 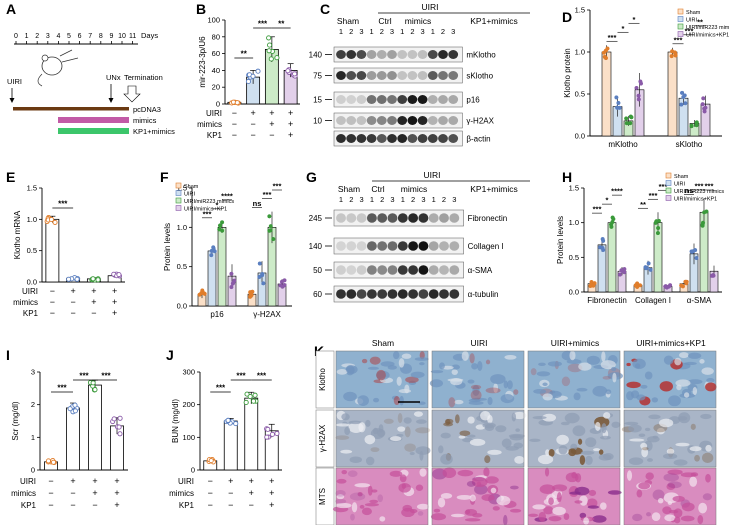 I want to click on blot-mw-label: 60, so click(x=317, y=294).